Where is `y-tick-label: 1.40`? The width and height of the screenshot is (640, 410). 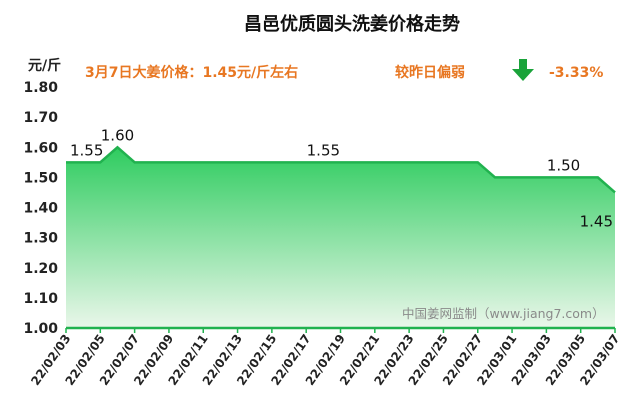 y-tick-label: 1.40 is located at coordinates (40, 209).